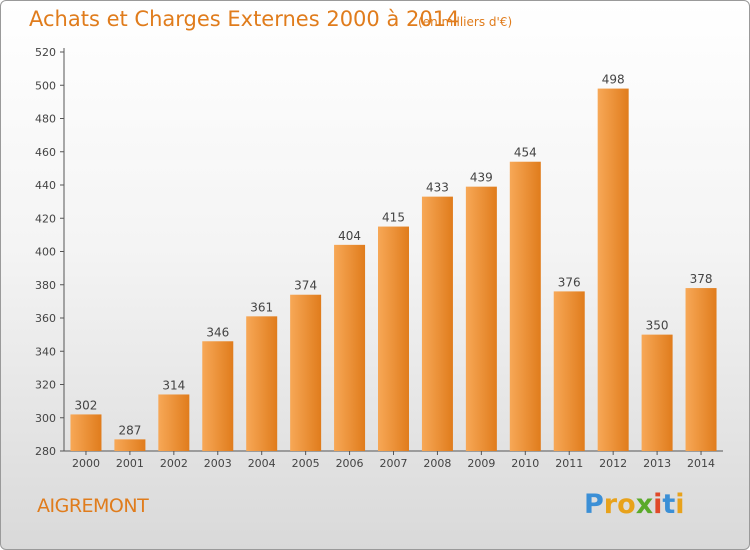  Describe the element at coordinates (45, 152) in the screenshot. I see `y-tick-label: 460` at that location.